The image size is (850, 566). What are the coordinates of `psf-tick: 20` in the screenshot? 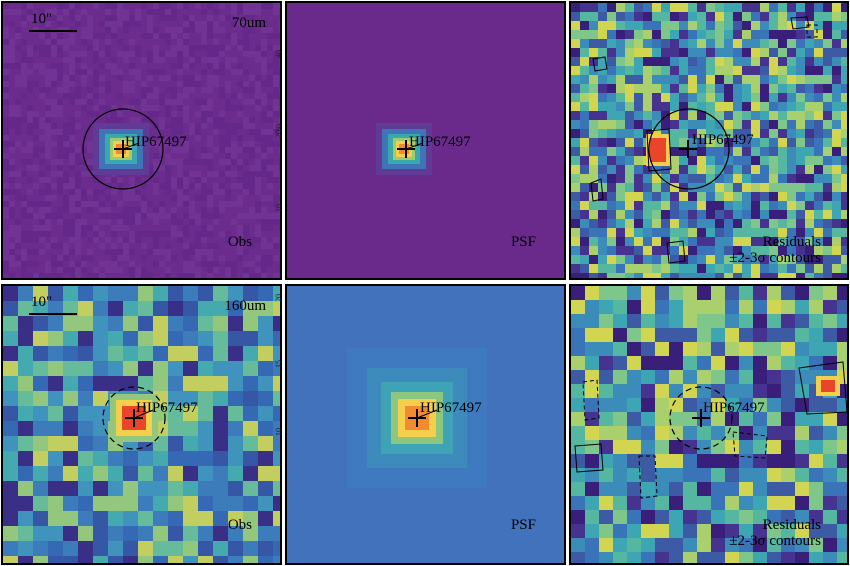 It's located at (278, 298).